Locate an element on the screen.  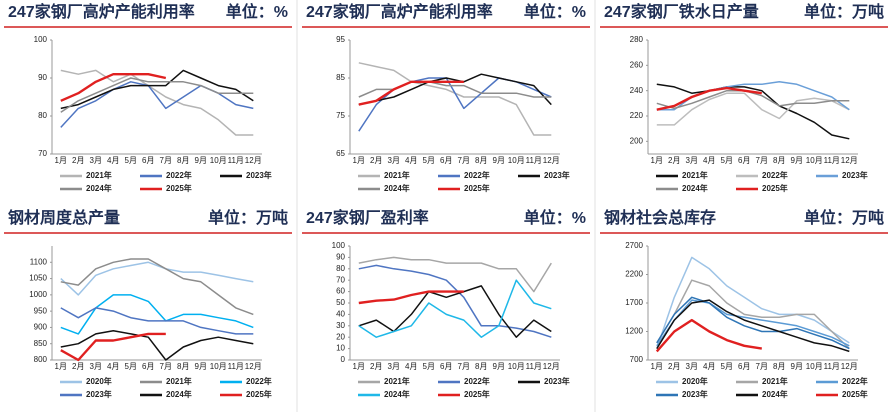
y-tick-label: 60 is located at coordinates (340, 291).